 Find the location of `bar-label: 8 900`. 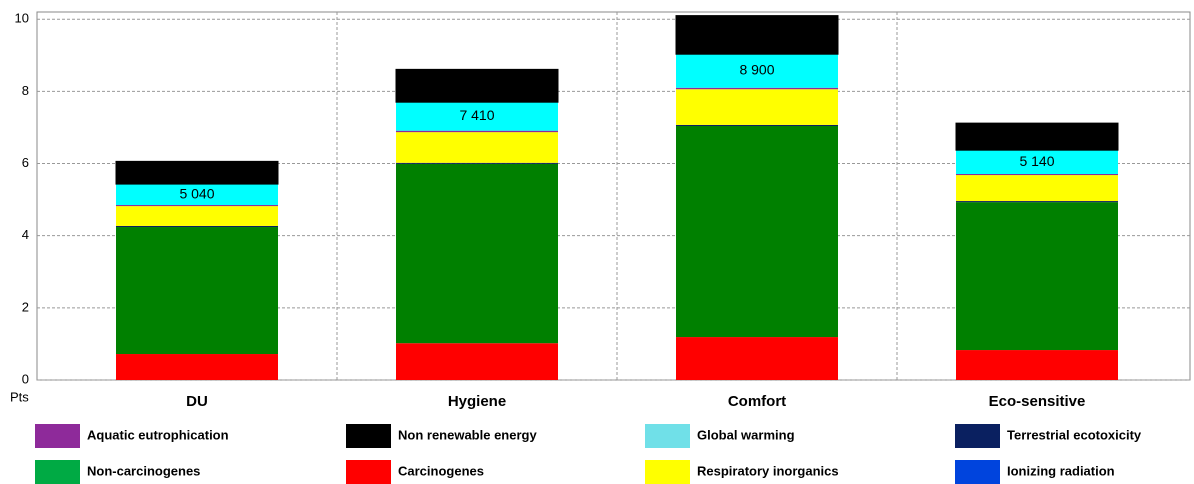

bar-label: 8 900 is located at coordinates (756, 70).